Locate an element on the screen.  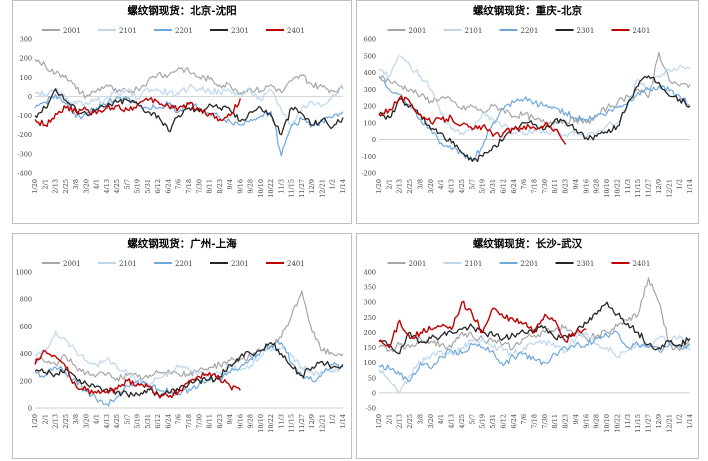
x-tick-label: 10/22 is located at coordinates (271, 188).